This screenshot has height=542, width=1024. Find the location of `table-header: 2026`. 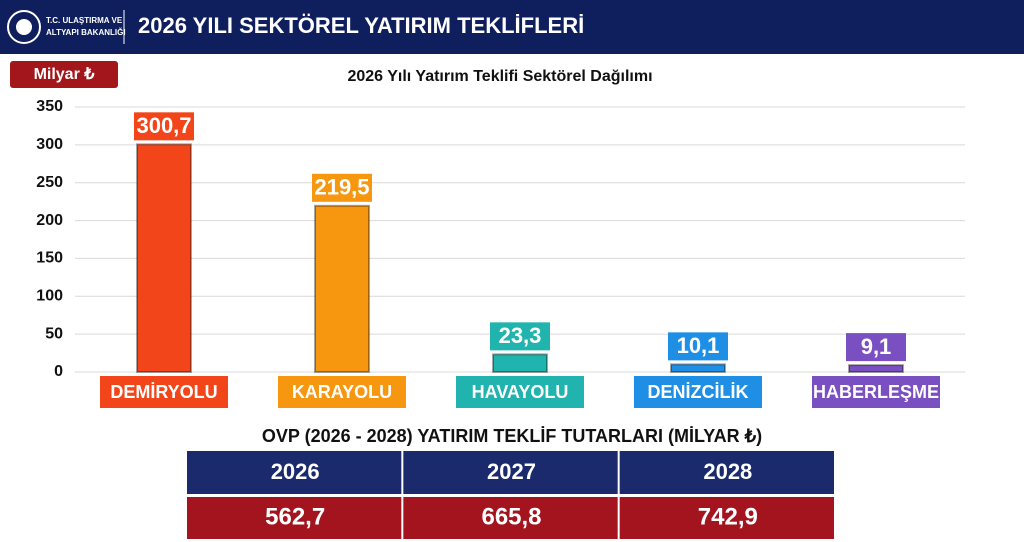

table-header: 2026 is located at coordinates (295, 471).